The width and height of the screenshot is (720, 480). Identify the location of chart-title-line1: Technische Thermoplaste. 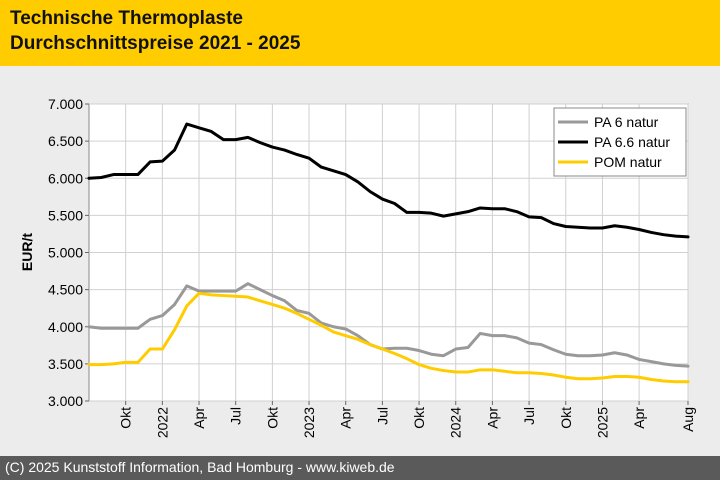
(126, 18).